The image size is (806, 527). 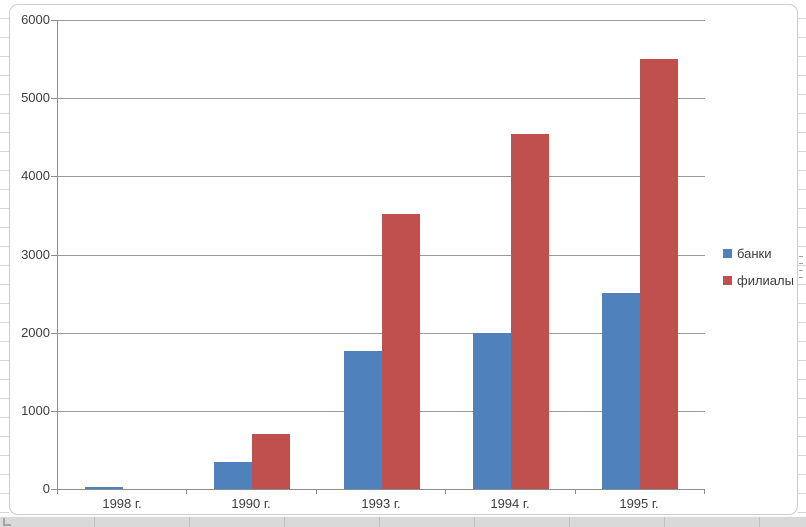 What do you see at coordinates (754, 253) in the screenshot?
I see `legend-label-banks: банки` at bounding box center [754, 253].